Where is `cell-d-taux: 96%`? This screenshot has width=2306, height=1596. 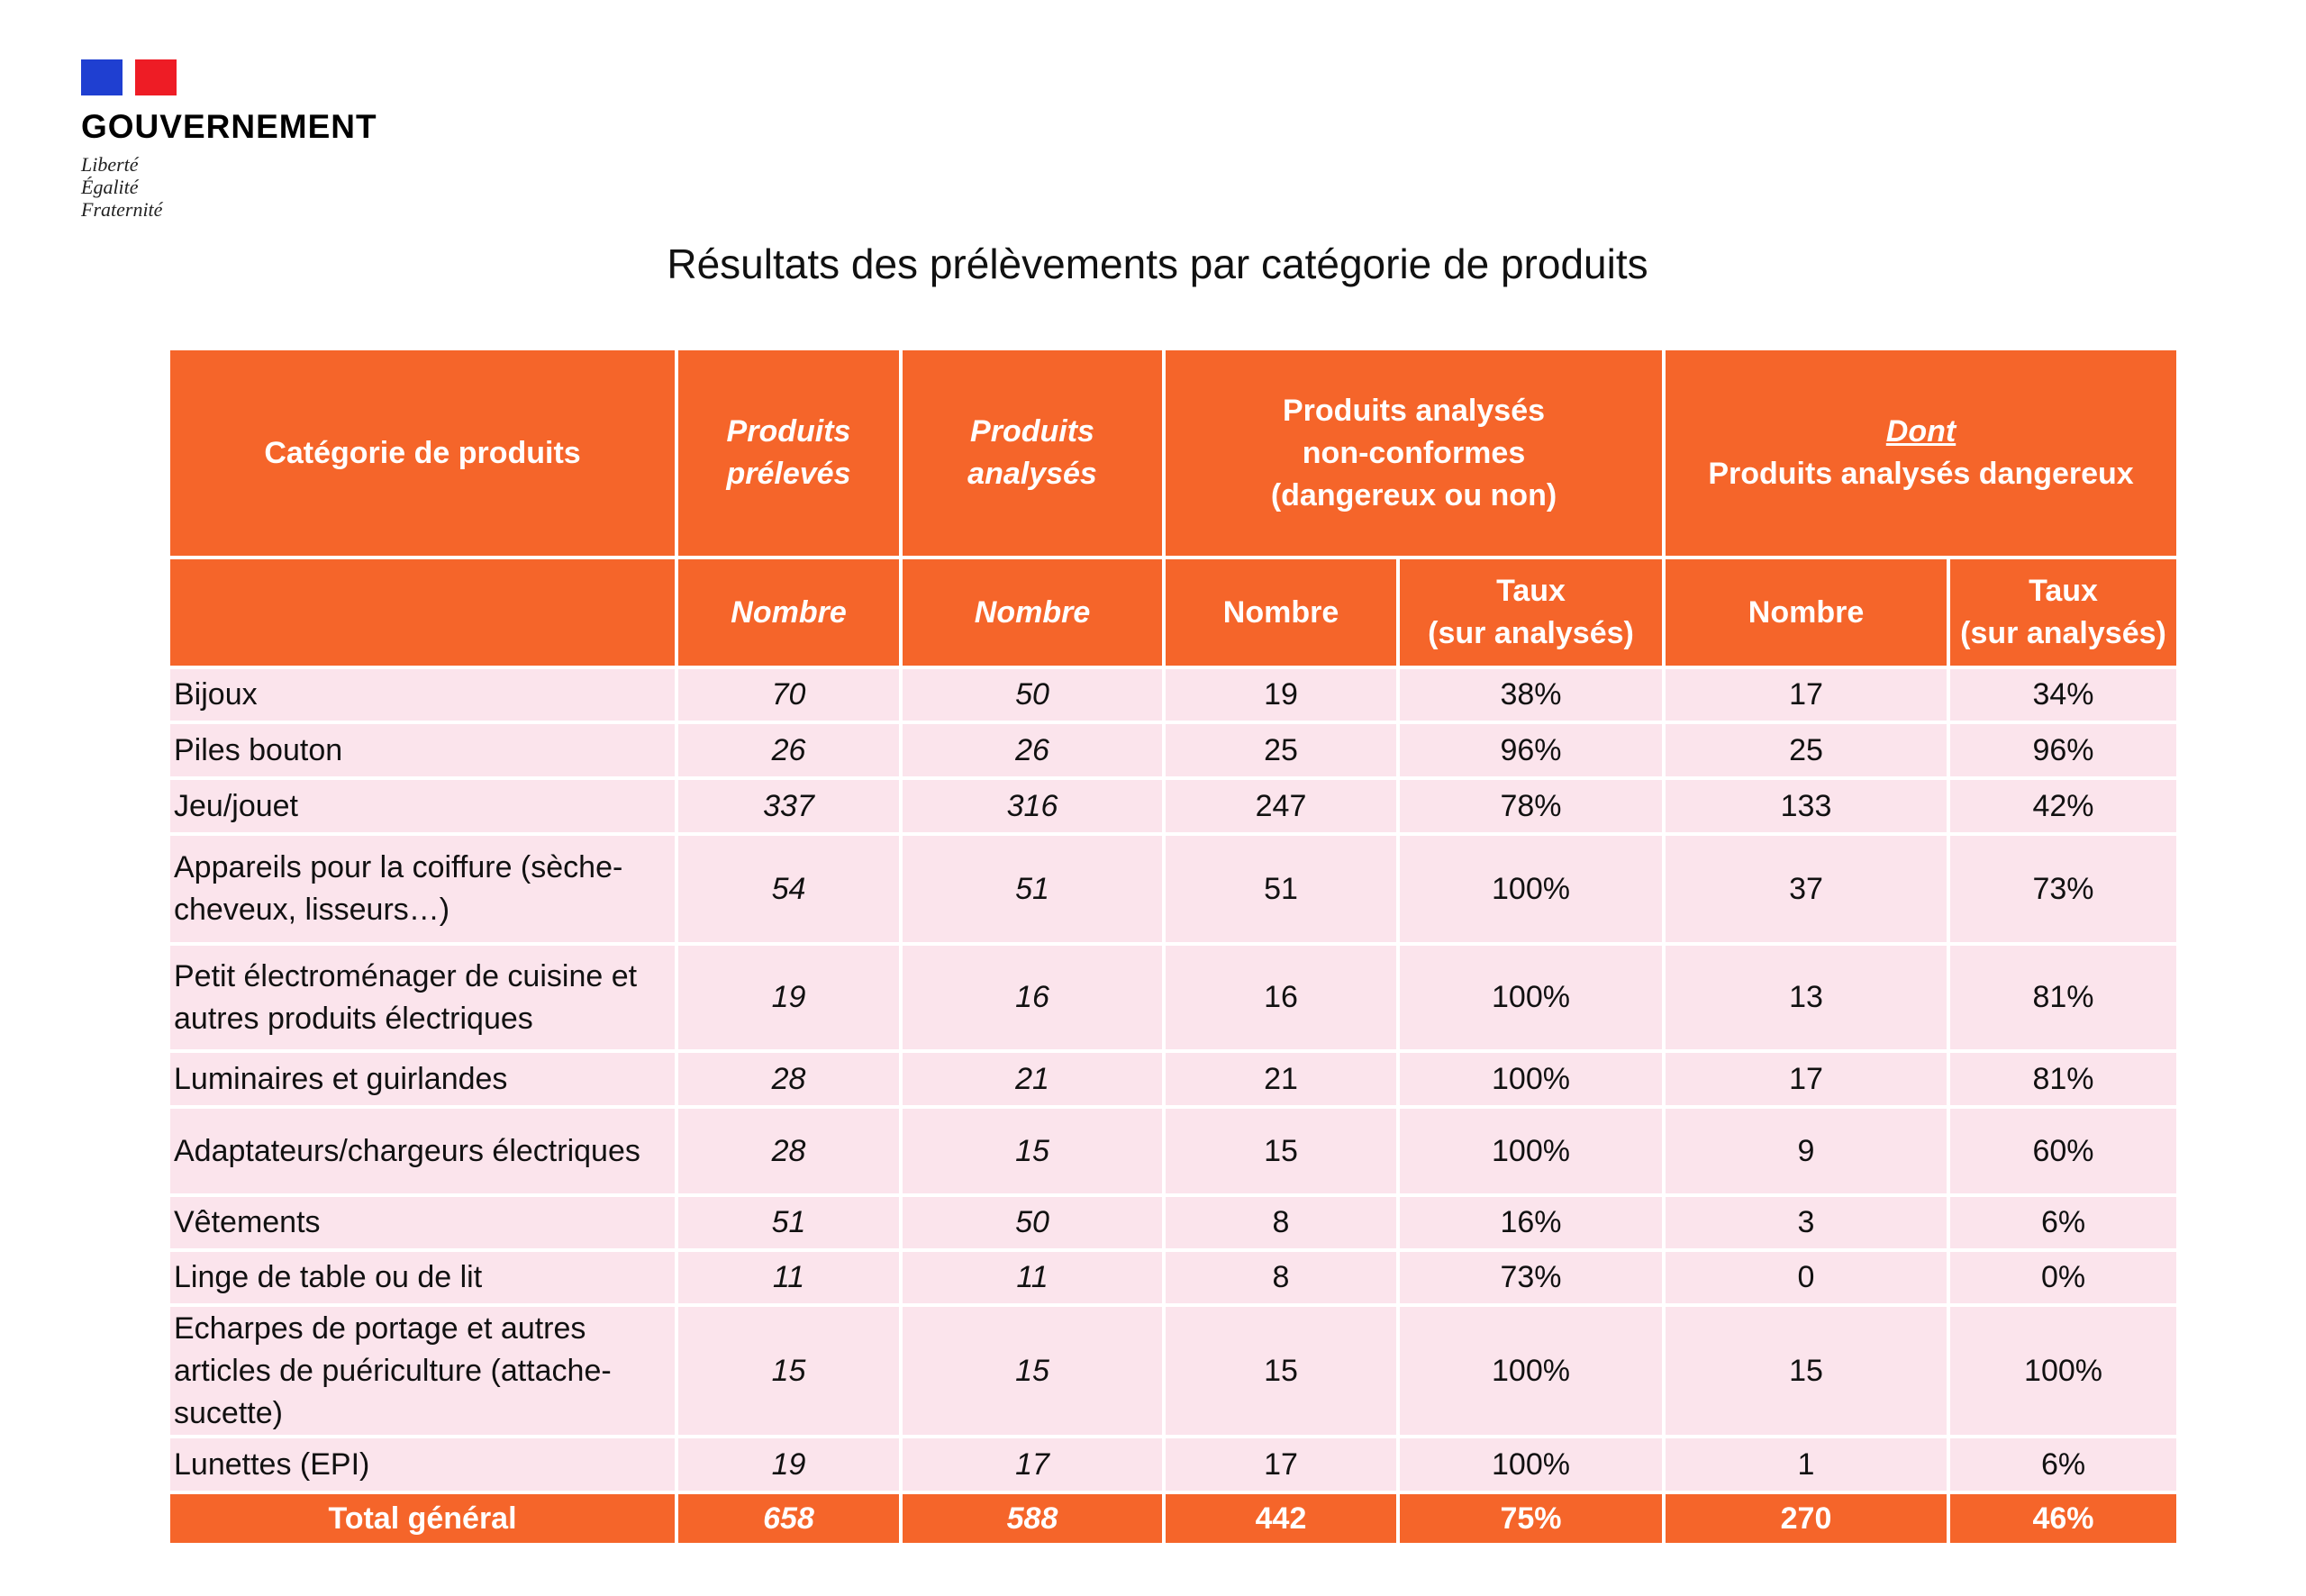 cell-d-taux: 96% is located at coordinates (2063, 750).